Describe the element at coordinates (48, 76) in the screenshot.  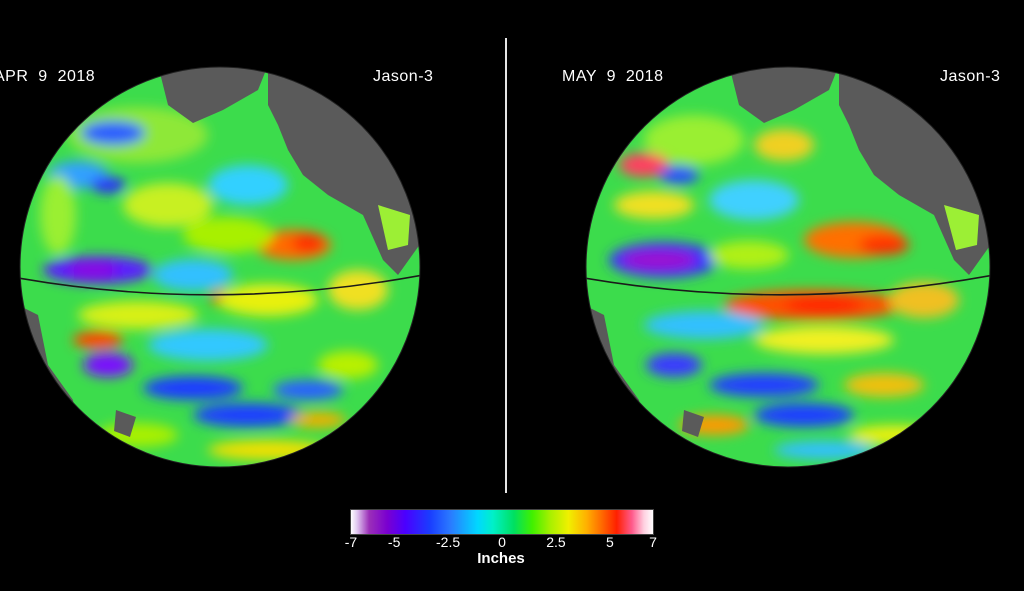
I see `date-label: APR 9 2018` at that location.